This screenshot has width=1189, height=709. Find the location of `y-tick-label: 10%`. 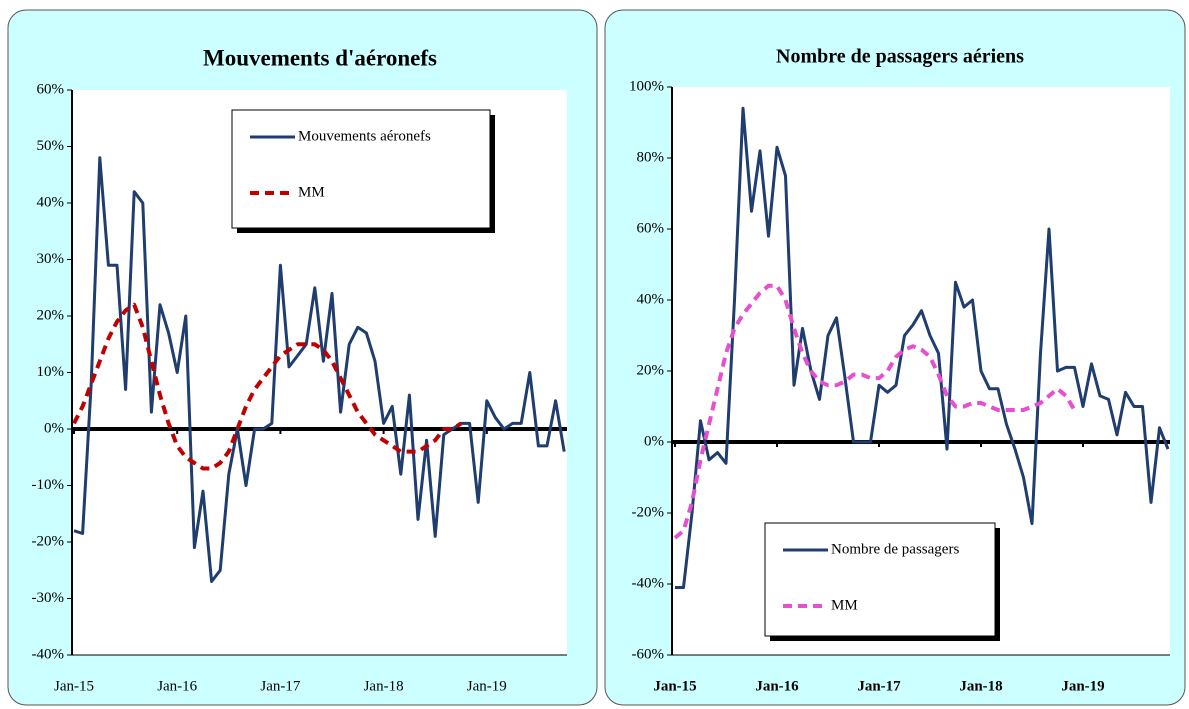

y-tick-label: 10% is located at coordinates (51, 372).